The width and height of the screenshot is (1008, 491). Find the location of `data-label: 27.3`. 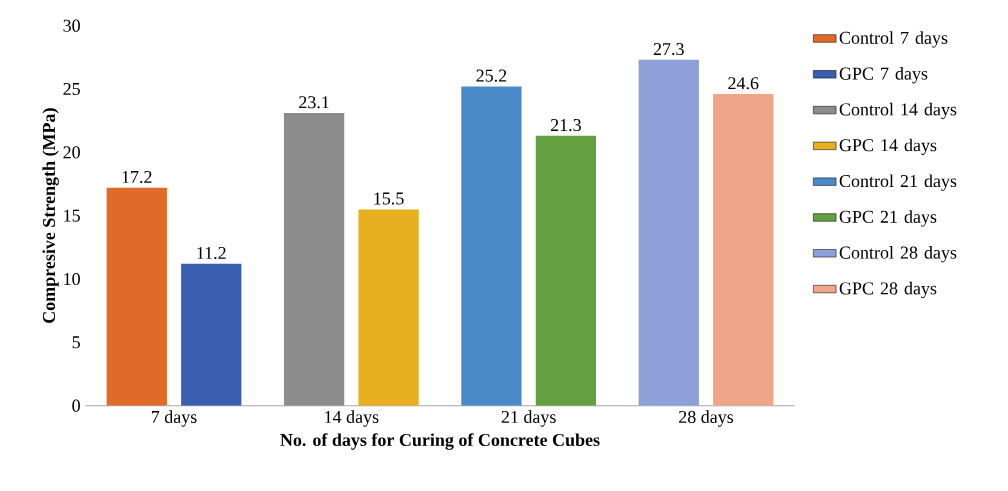

data-label: 27.3 is located at coordinates (668, 49).